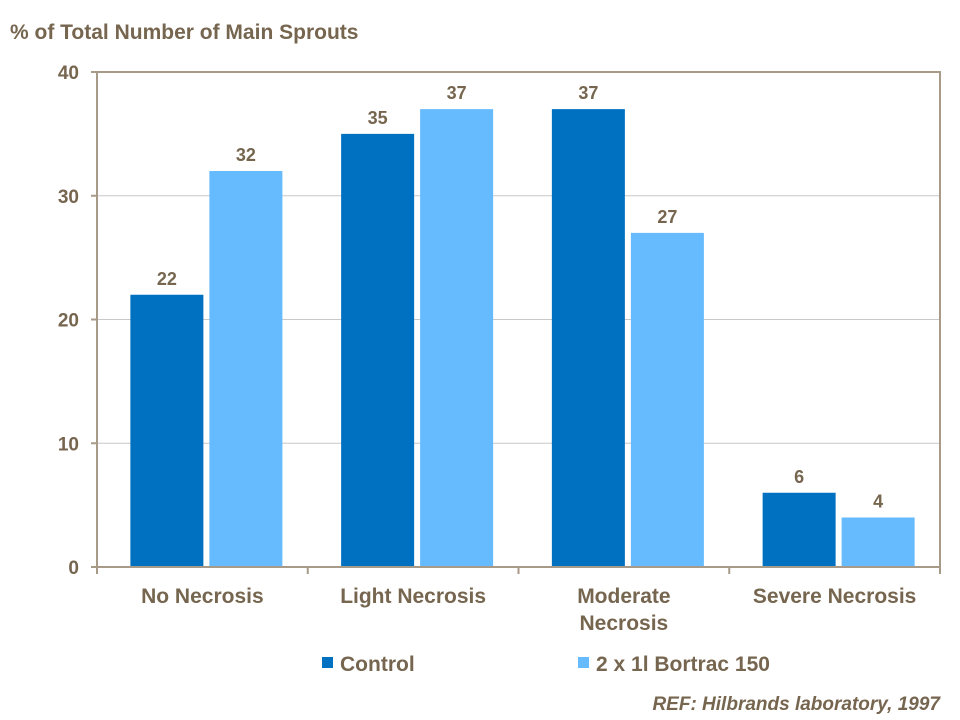  Describe the element at coordinates (623, 596) in the screenshot. I see `x-tick-label: Moderate` at that location.